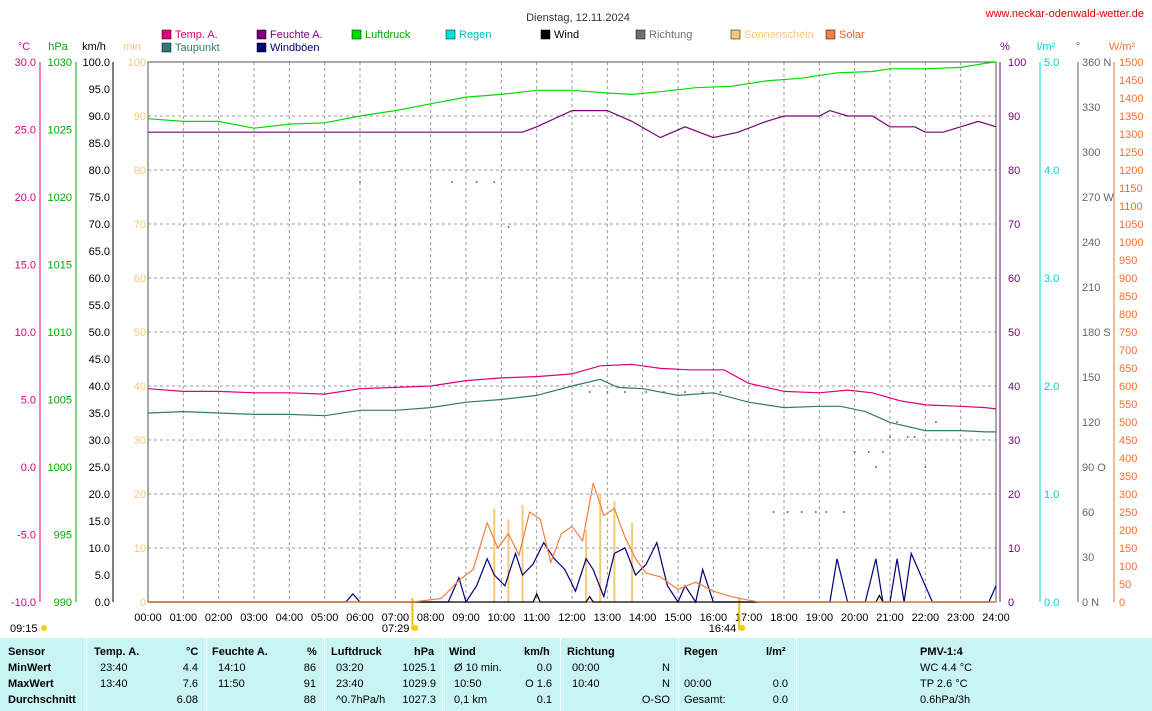 The width and height of the screenshot is (1152, 711). Describe the element at coordinates (670, 35) in the screenshot. I see `legend-label: Richtung` at that location.